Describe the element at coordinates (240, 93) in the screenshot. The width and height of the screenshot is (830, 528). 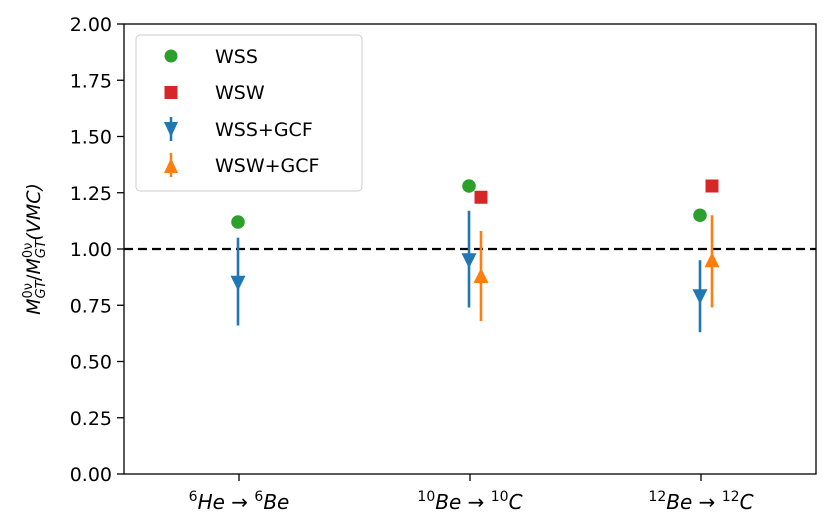
I see `legend-label-wsw: WSW` at that location.